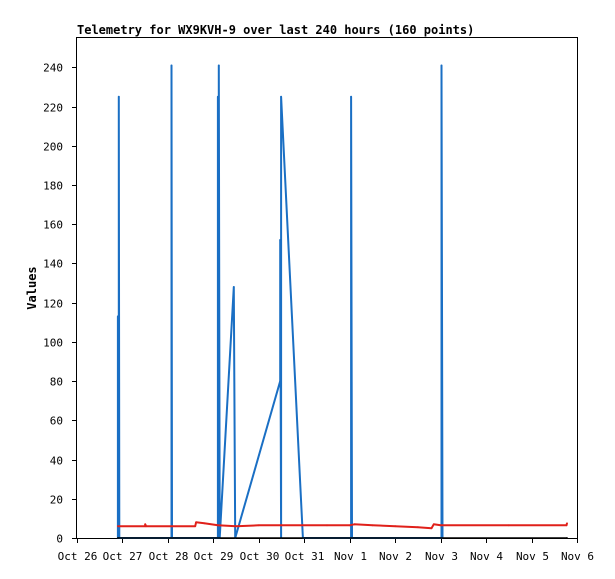 The width and height of the screenshot is (615, 579). What do you see at coordinates (56, 500) in the screenshot?
I see `y-tick-label: 20` at bounding box center [56, 500].